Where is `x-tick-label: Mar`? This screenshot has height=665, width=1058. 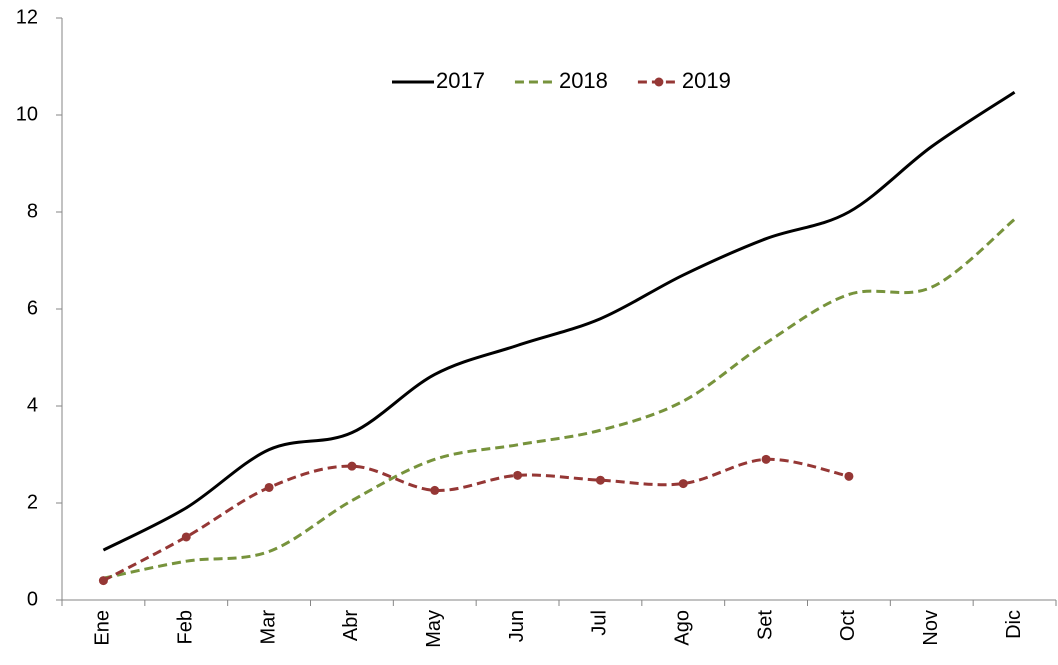 x-tick-label: Mar is located at coordinates (268, 627).